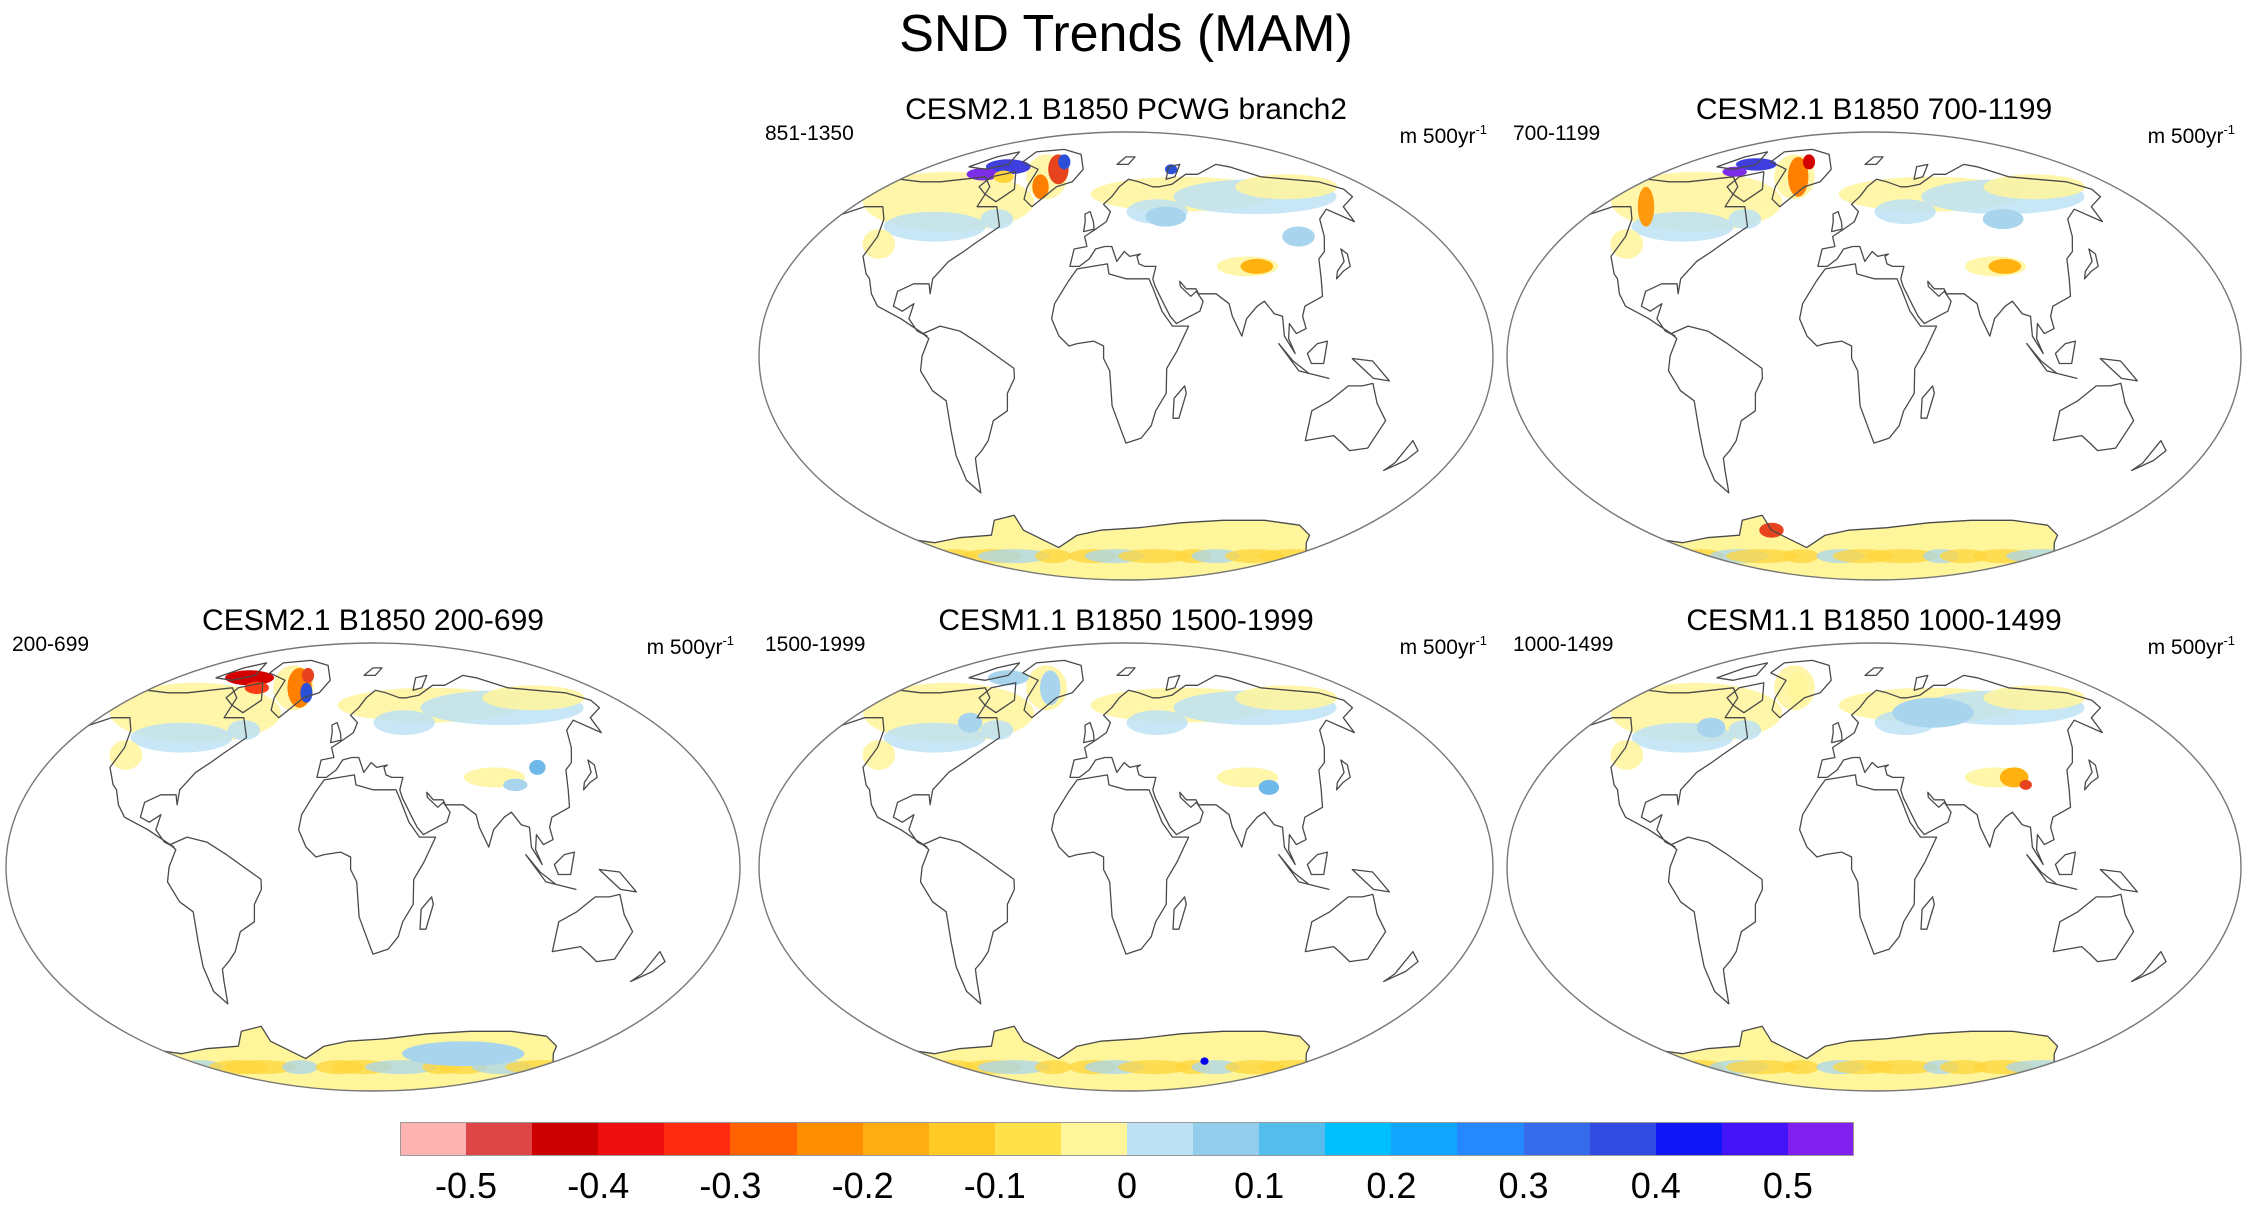  I want to click on svalbard-coastline, so click(1874, 161).